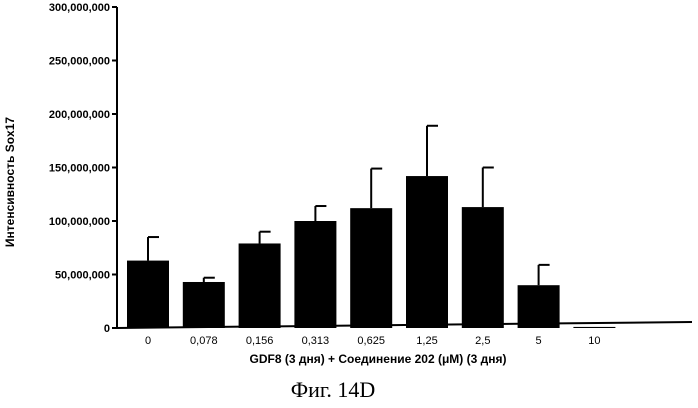 This screenshot has width=698, height=408. What do you see at coordinates (594, 341) in the screenshot?
I see `x-tick-label: 10` at bounding box center [594, 341].